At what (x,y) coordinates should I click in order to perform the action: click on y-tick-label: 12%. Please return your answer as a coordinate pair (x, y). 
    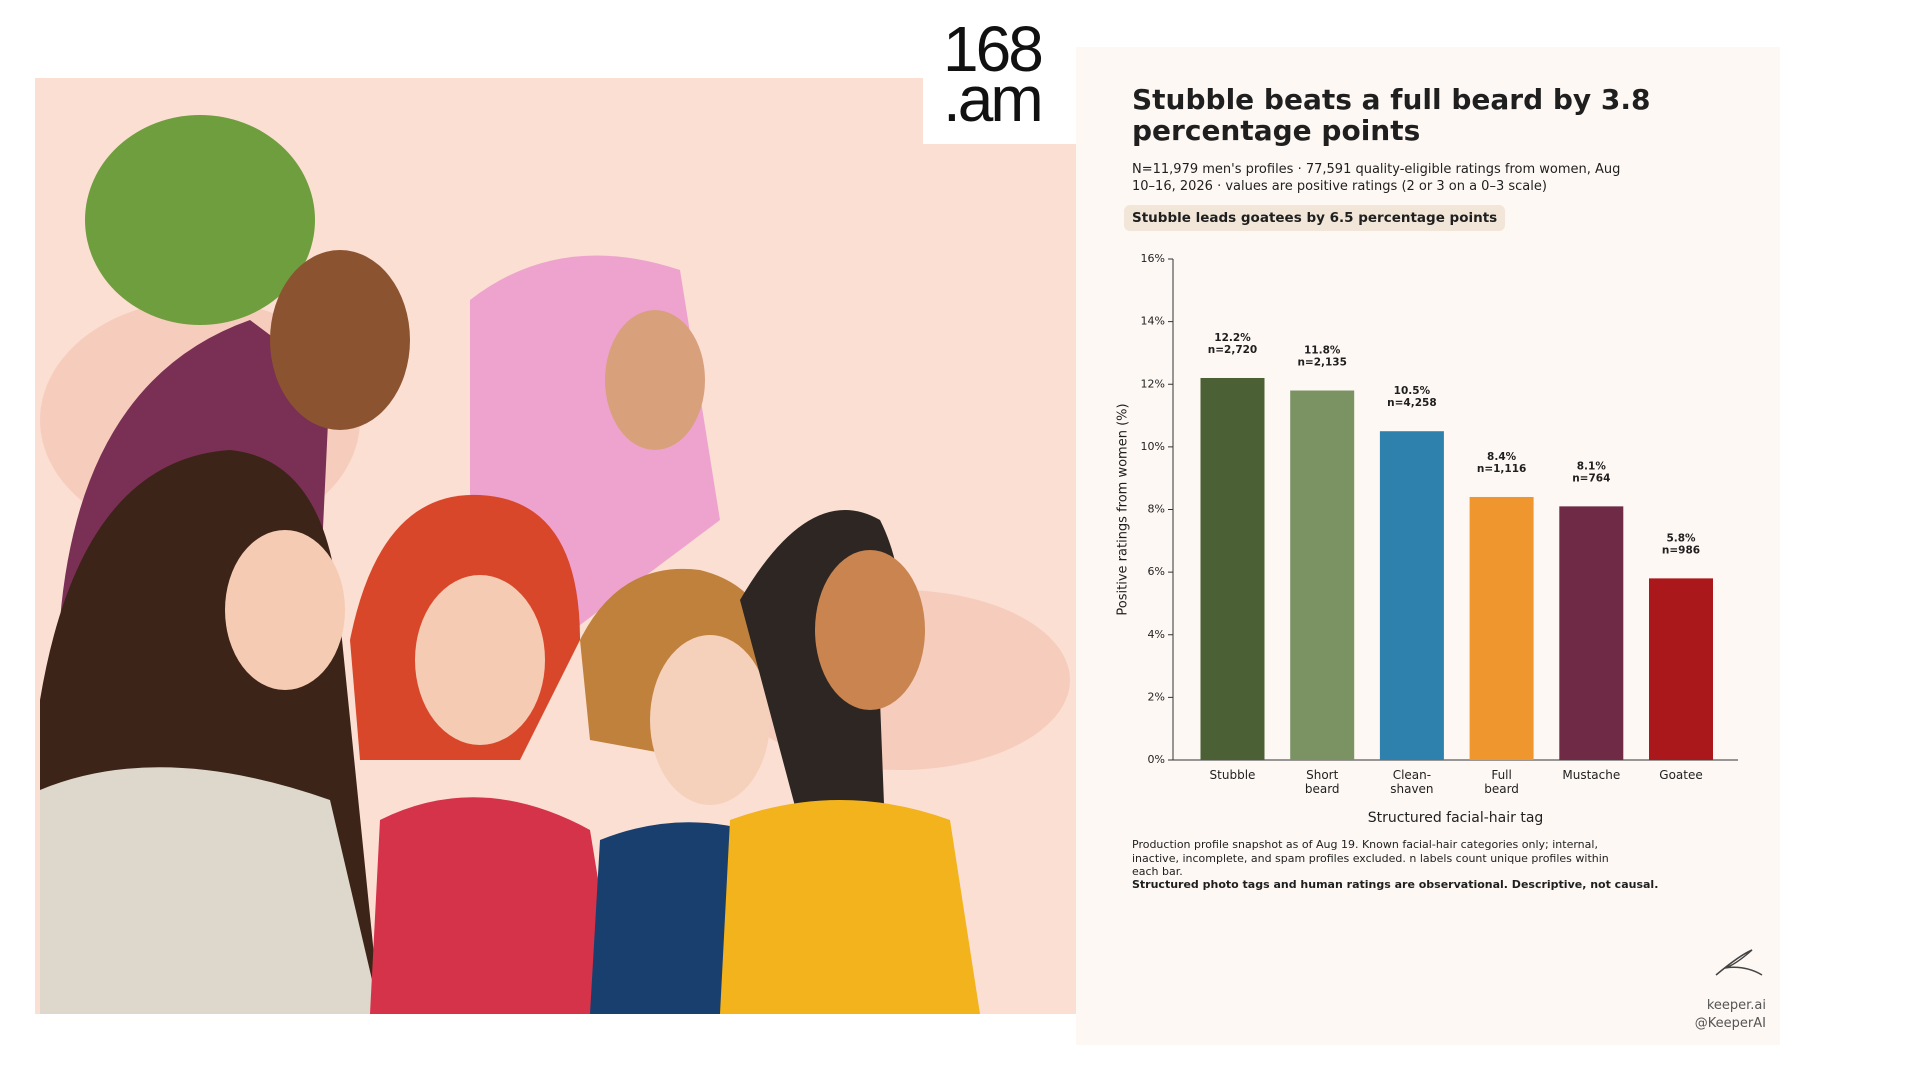
    Looking at the image, I should click on (1153, 383).